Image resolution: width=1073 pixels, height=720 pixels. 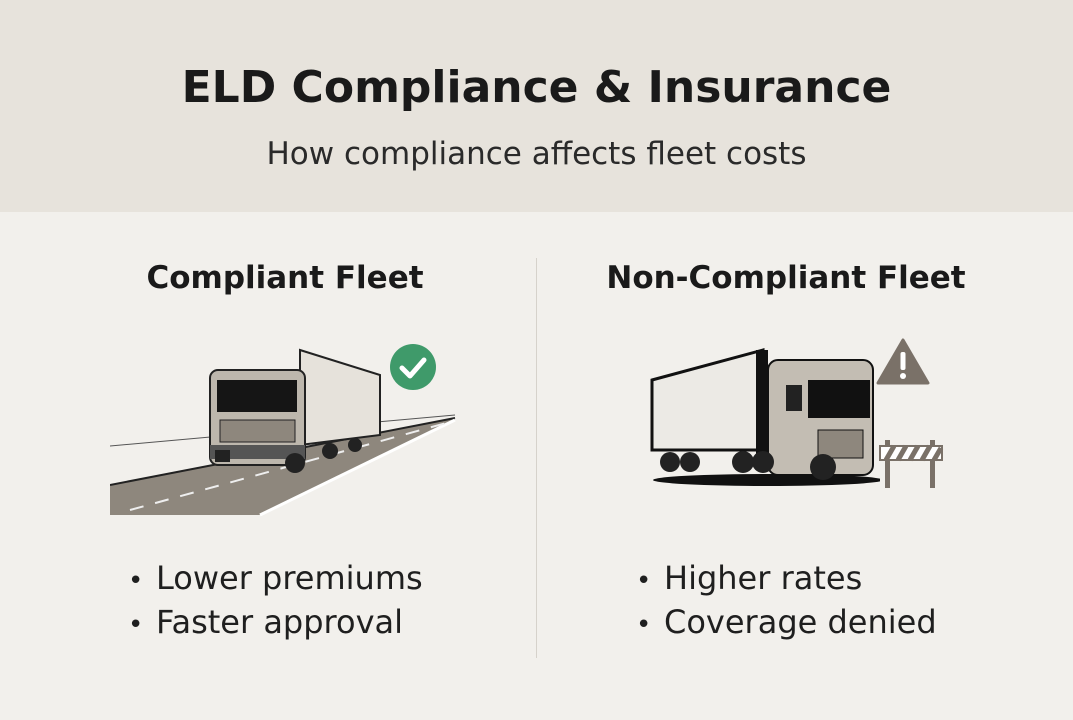 What do you see at coordinates (413, 367) in the screenshot?
I see `check-circle-icon` at bounding box center [413, 367].